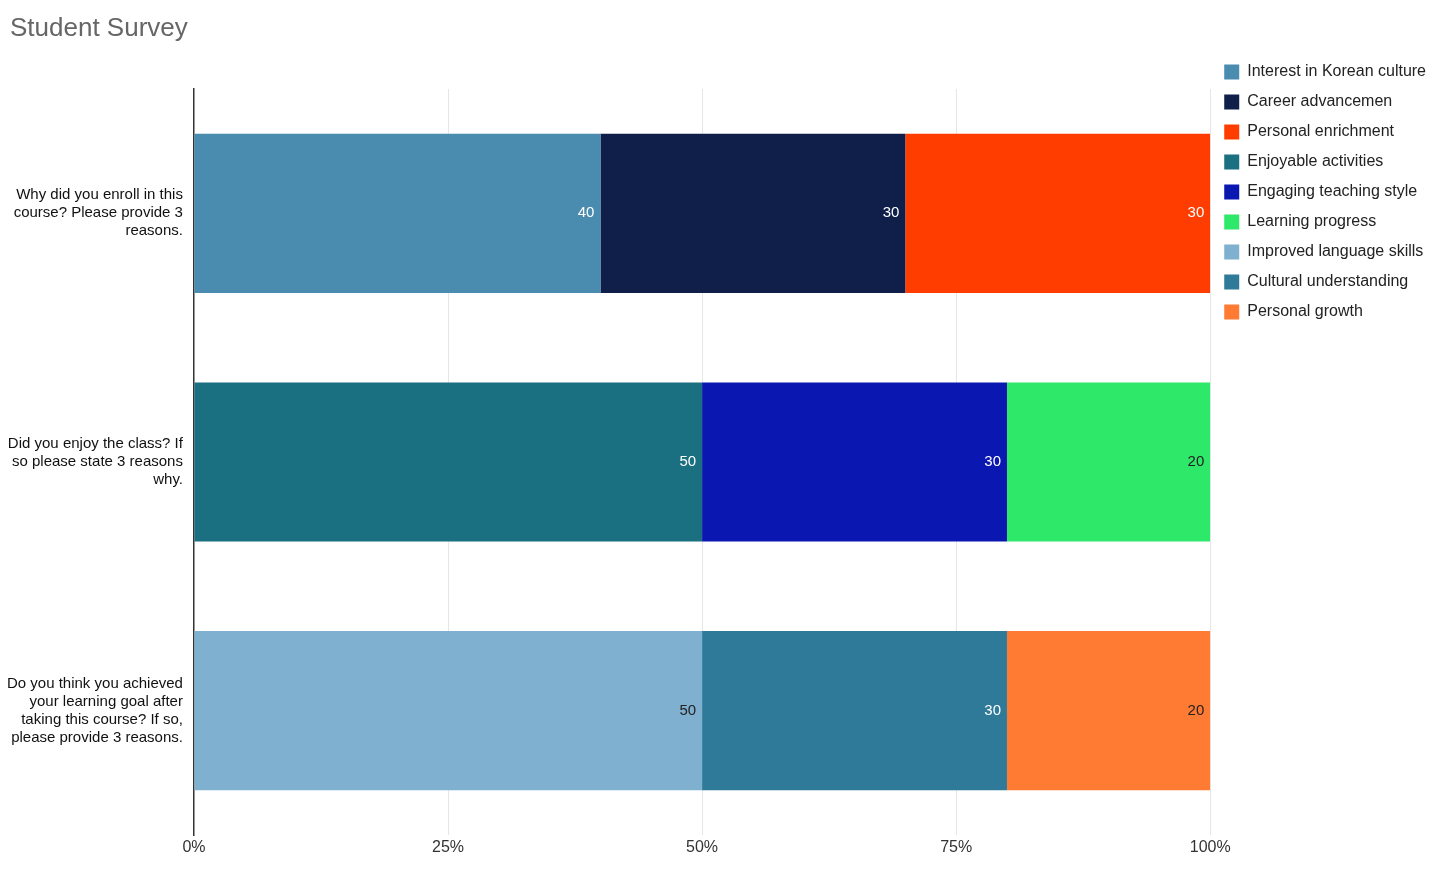 The width and height of the screenshot is (1440, 870). Describe the element at coordinates (1337, 71) in the screenshot. I see `legend-label: Interest in Korean culture` at that location.